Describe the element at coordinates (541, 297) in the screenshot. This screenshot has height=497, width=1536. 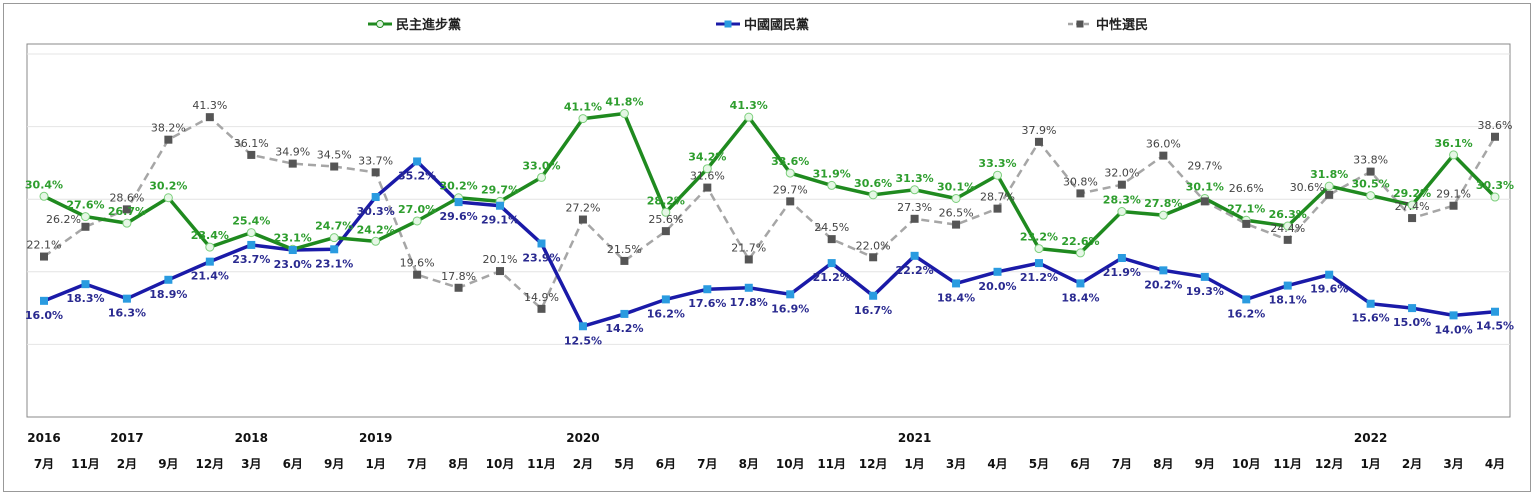
I see `data-label: 14.9%` at that location.